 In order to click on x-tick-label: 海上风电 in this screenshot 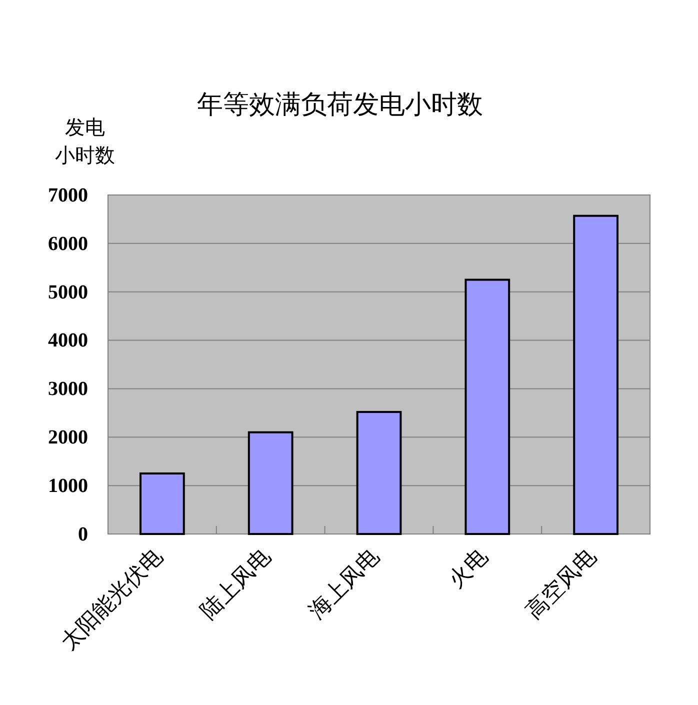, I will do `click(344, 584)`.